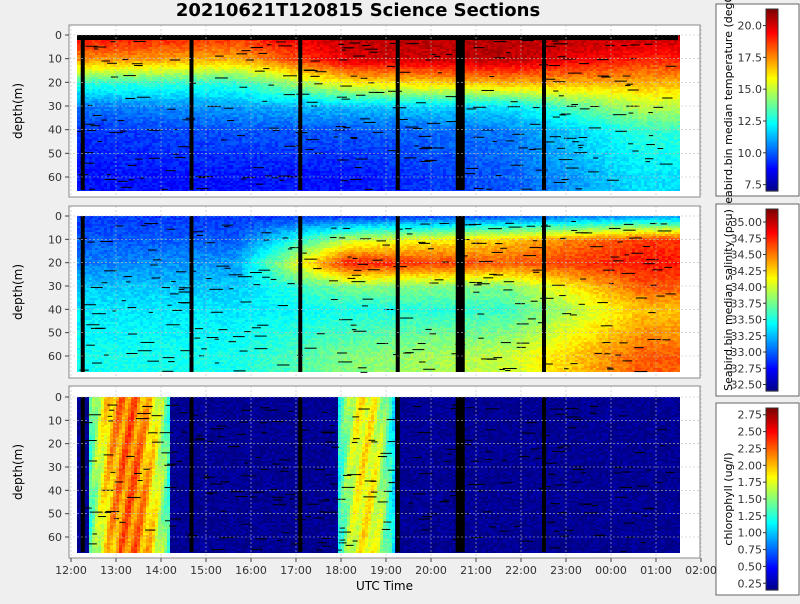 The image size is (800, 604). What do you see at coordinates (358, 10) in the screenshot?
I see `page-title: 20210621T120815 Science Sections` at bounding box center [358, 10].